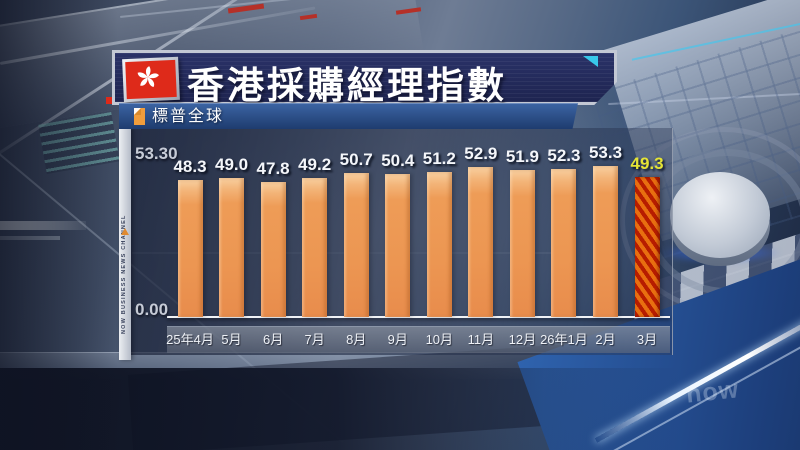  I want to click on x-axis-label: 10月, so click(439, 339).